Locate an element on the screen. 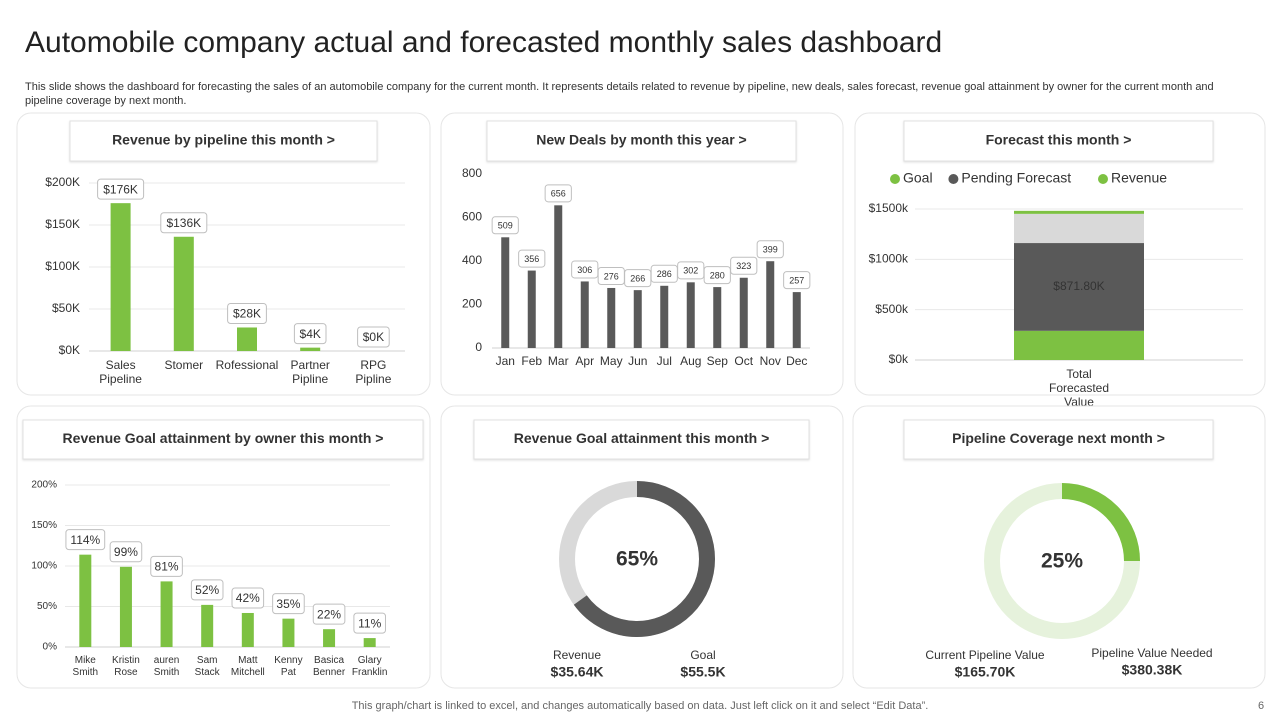 The width and height of the screenshot is (1280, 720). x-tick-label: Jun is located at coordinates (637, 361).